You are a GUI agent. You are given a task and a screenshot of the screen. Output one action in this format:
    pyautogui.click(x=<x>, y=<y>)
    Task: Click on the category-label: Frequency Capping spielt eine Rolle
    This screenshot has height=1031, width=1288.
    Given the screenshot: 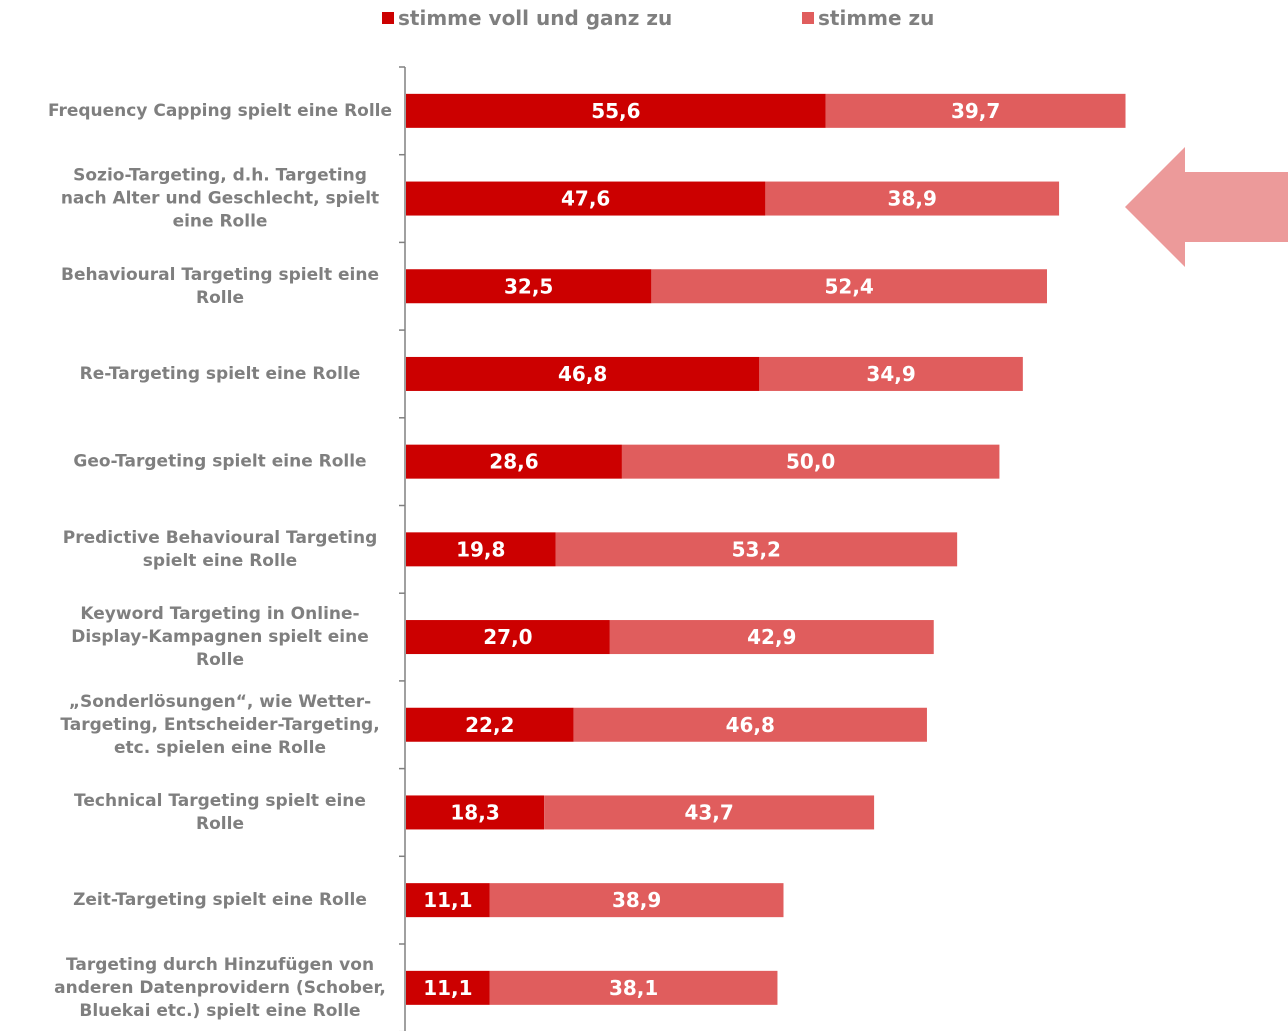 What is the action you would take?
    pyautogui.click(x=220, y=111)
    